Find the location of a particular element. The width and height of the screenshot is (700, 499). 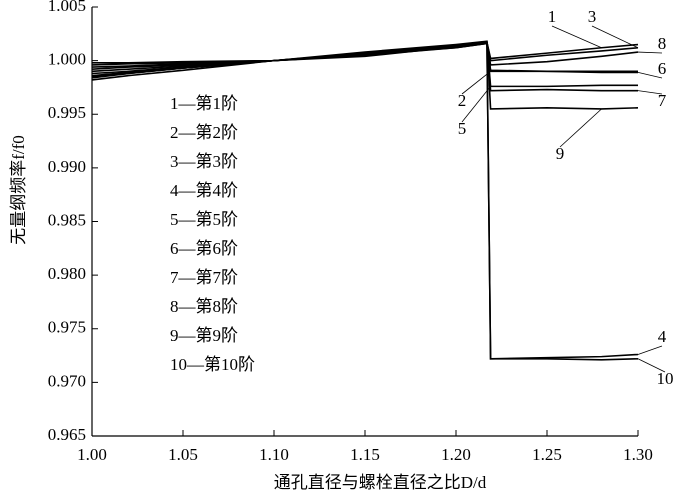

series-annotation: 4 is located at coordinates (662, 336).